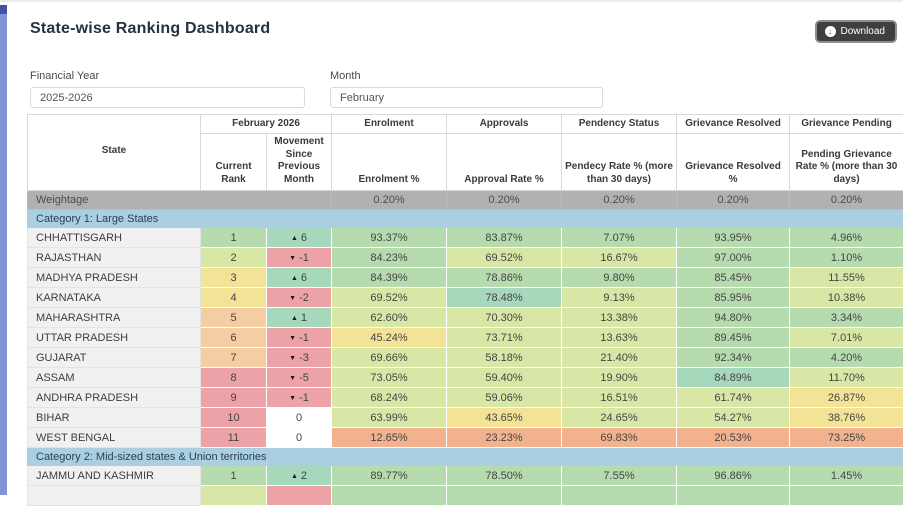 This screenshot has width=903, height=506. I want to click on metric-cell: 84.23%, so click(389, 258).